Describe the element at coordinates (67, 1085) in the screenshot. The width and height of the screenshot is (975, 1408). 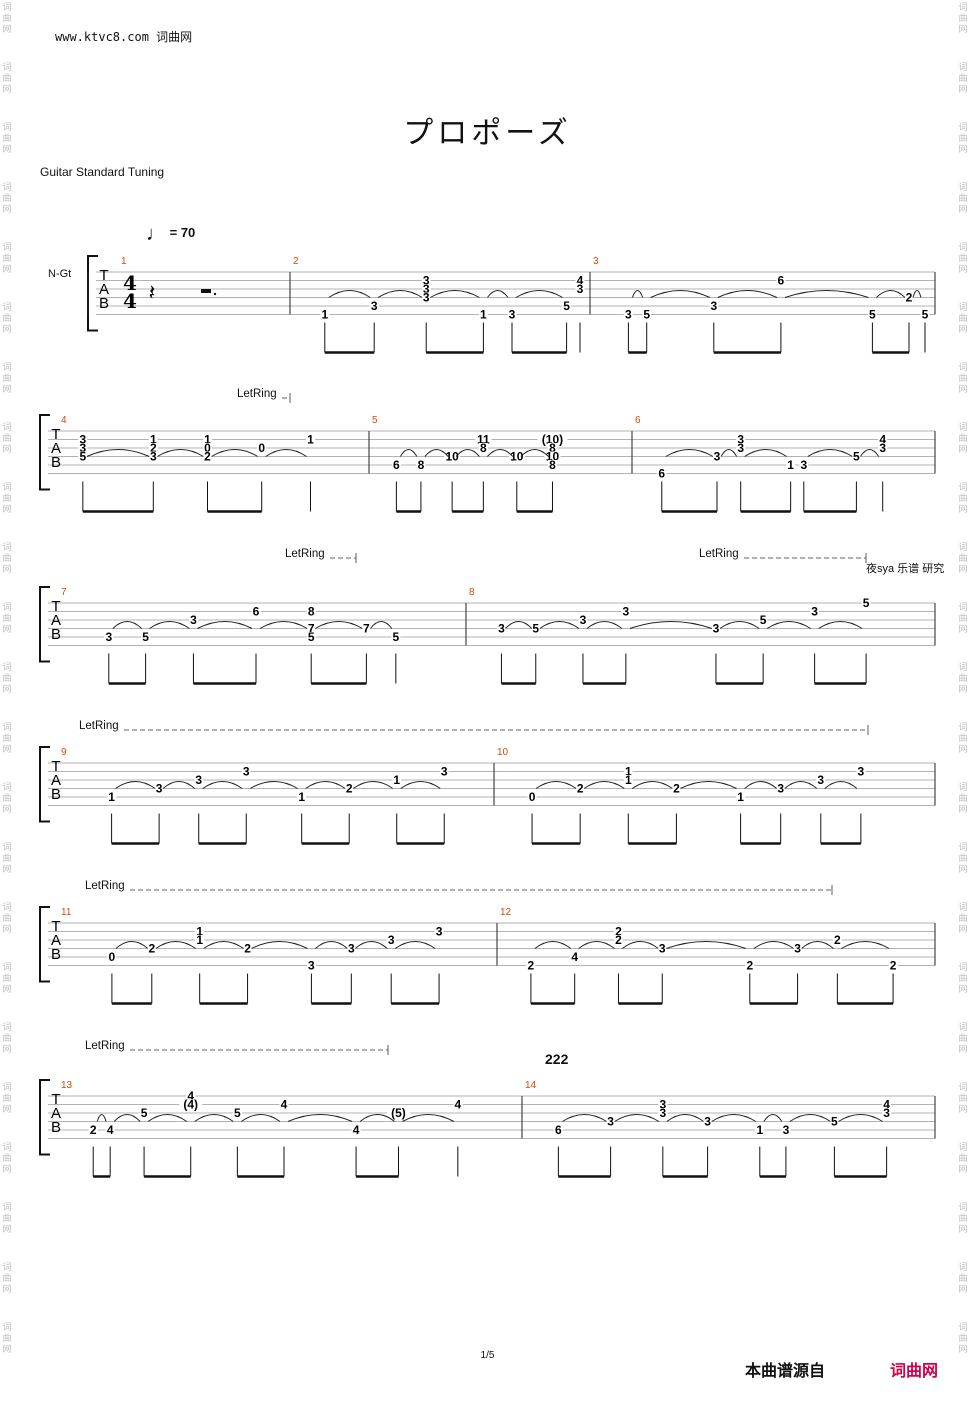
I see `bar-number: 13` at that location.